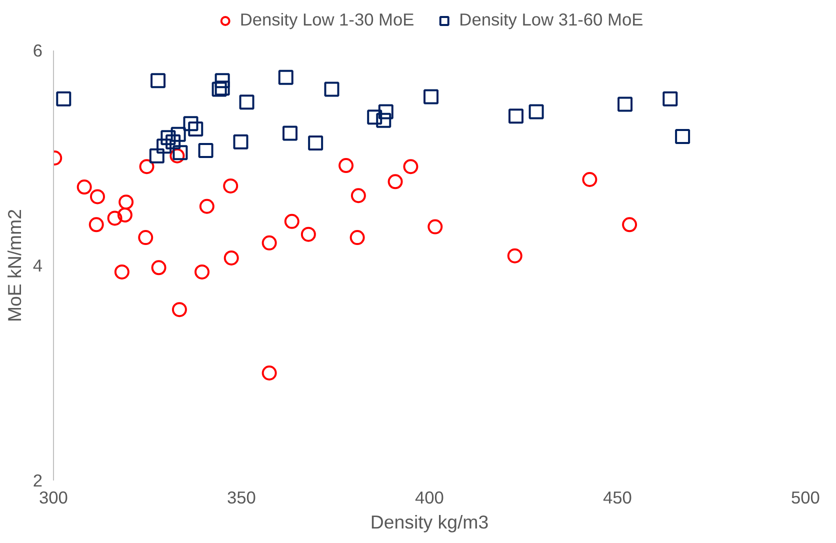 This screenshot has width=836, height=543. Describe the element at coordinates (14, 265) in the screenshot. I see `y-axis-title: MoE kN/mm2` at that location.